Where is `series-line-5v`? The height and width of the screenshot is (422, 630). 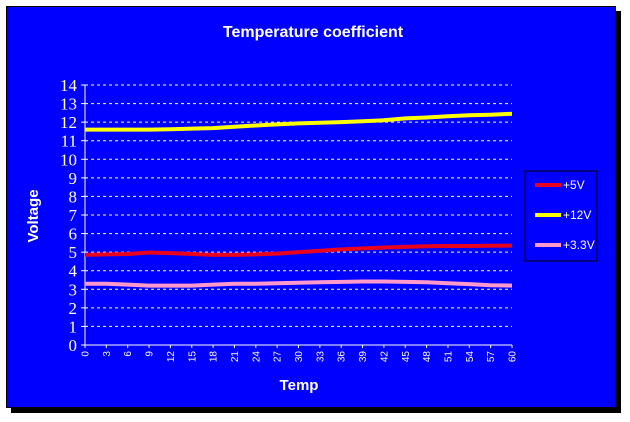 series-line-5v is located at coordinates (298, 250).